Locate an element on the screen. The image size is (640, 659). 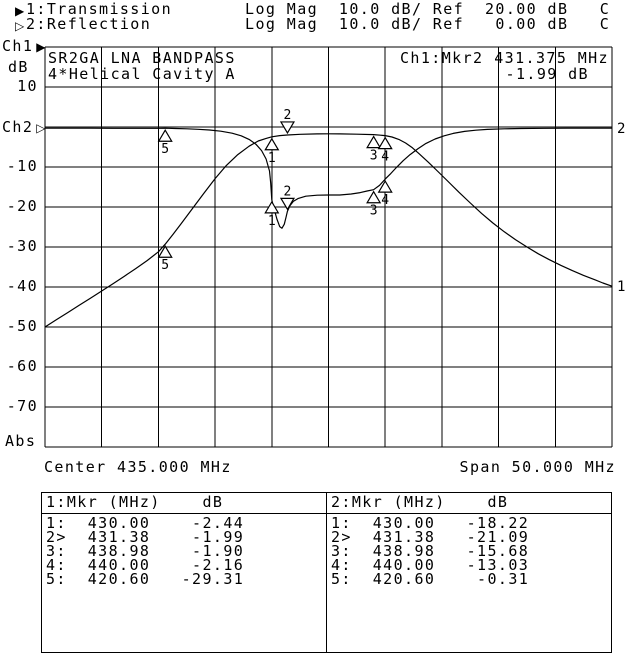
marker-table-ch1-divider is located at coordinates (184, 513).